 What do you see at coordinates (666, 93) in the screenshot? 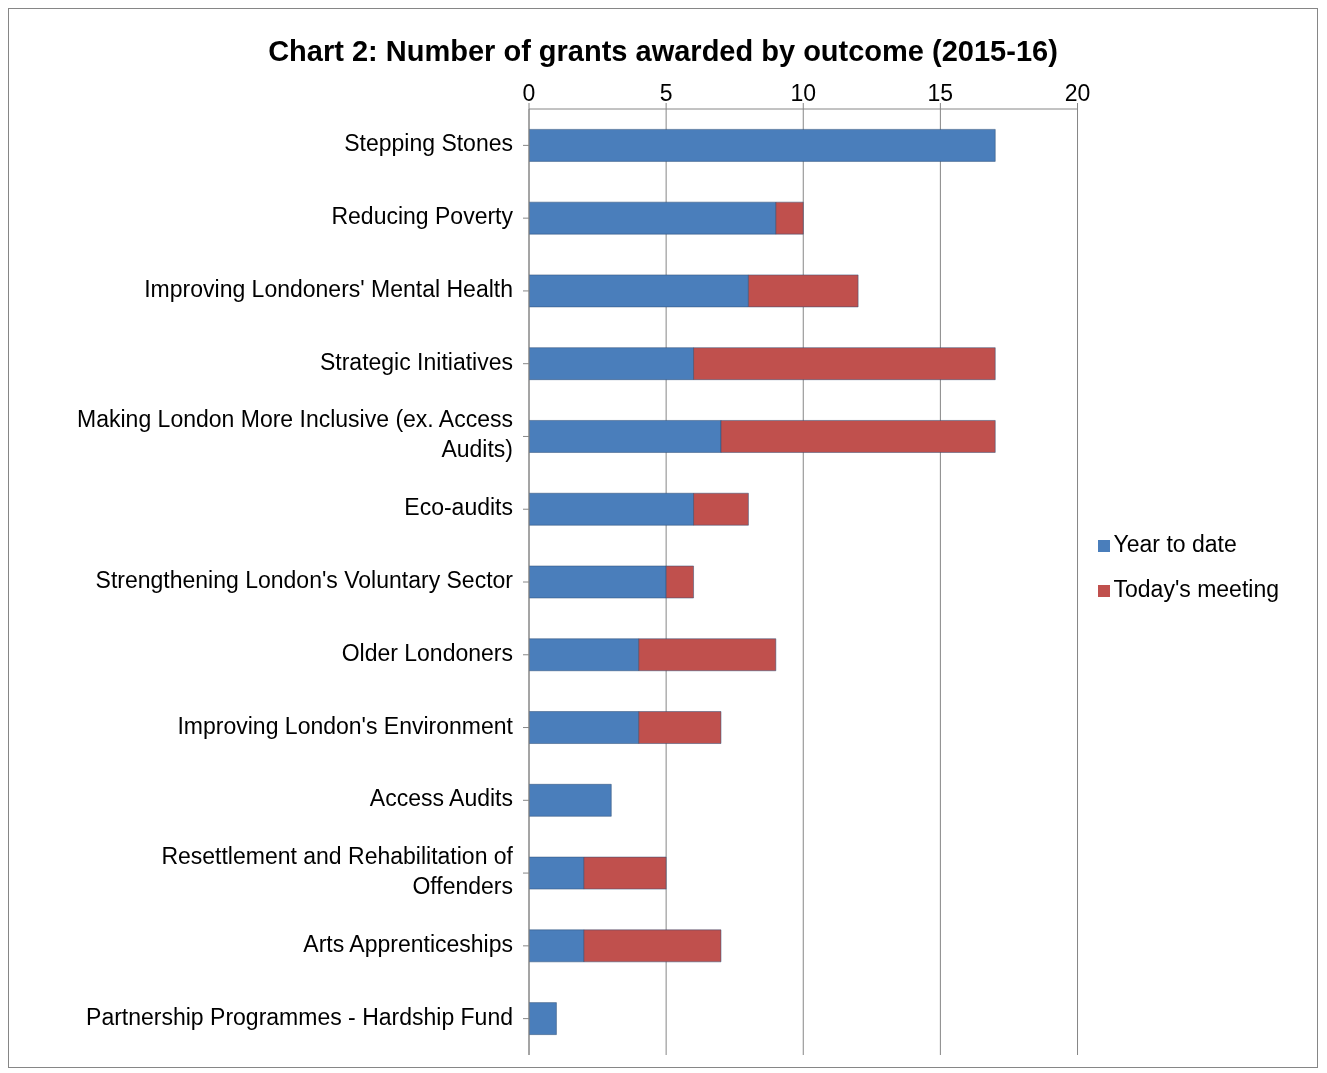
I see `x-tick-label: 5` at bounding box center [666, 93].